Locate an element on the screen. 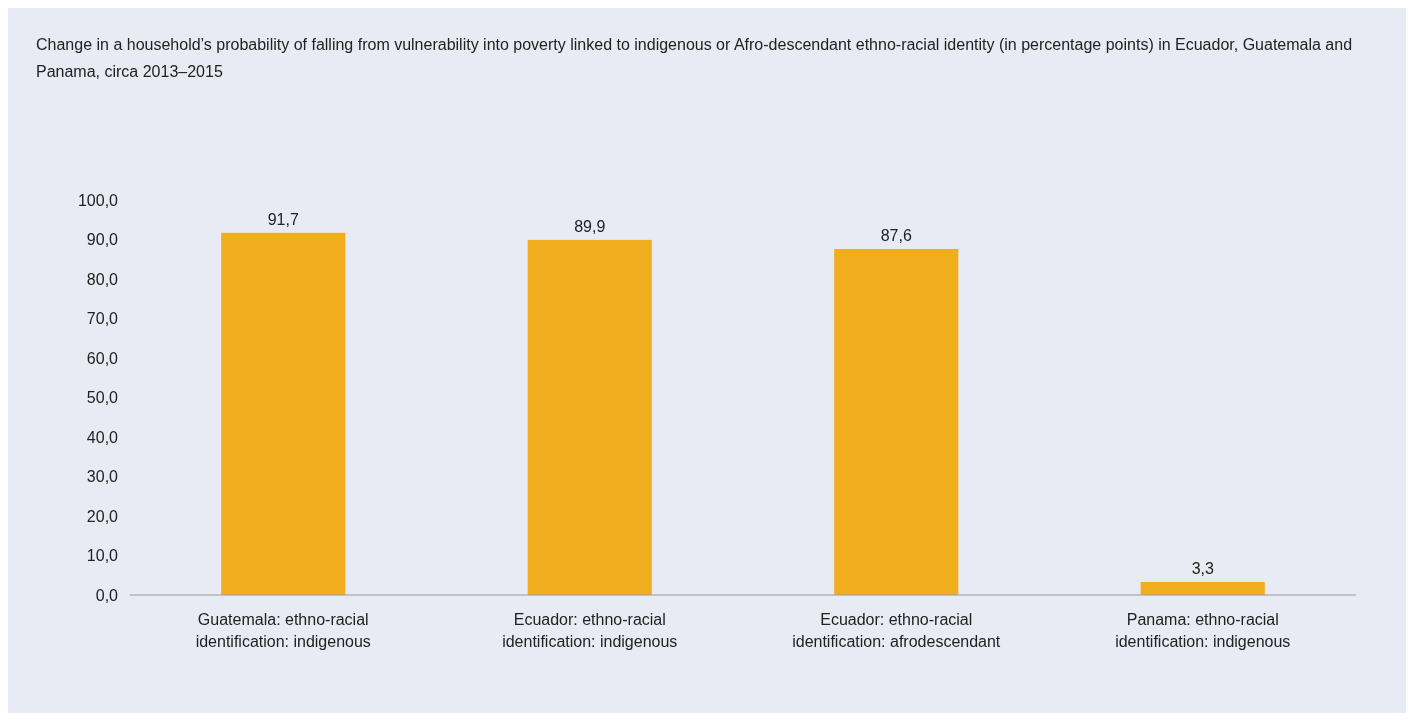 This screenshot has height=721, width=1414. data-label: 3,3 is located at coordinates (1202, 568).